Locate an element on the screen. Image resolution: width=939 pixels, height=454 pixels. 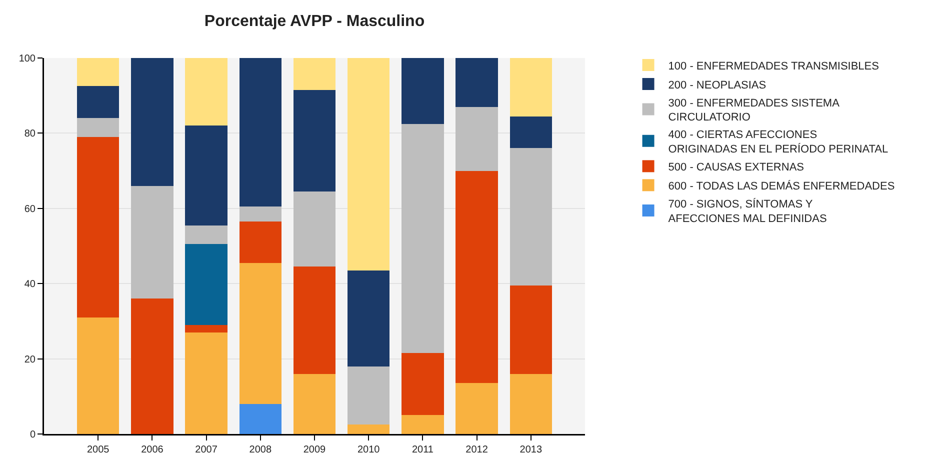
x-tick-label: 2005 is located at coordinates (98, 449).